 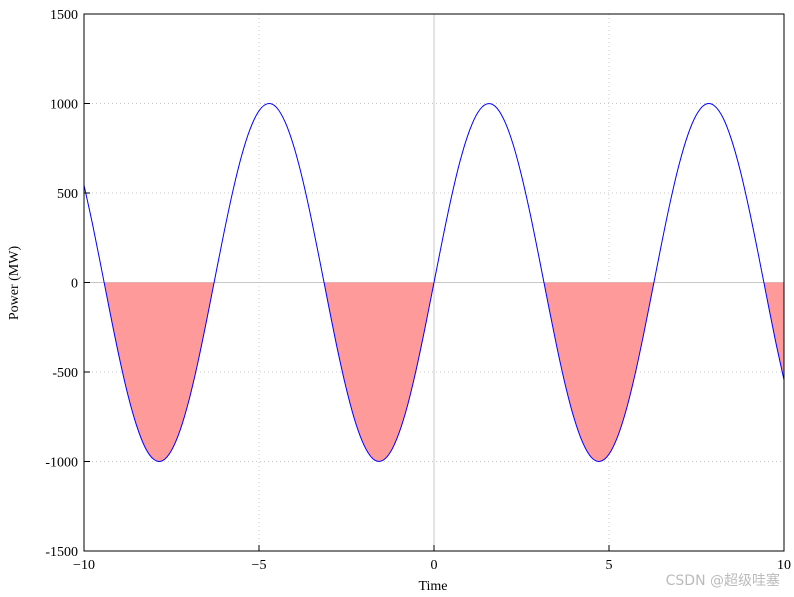 What do you see at coordinates (74, 284) in the screenshot?
I see `y-tick-label: 0` at bounding box center [74, 284].